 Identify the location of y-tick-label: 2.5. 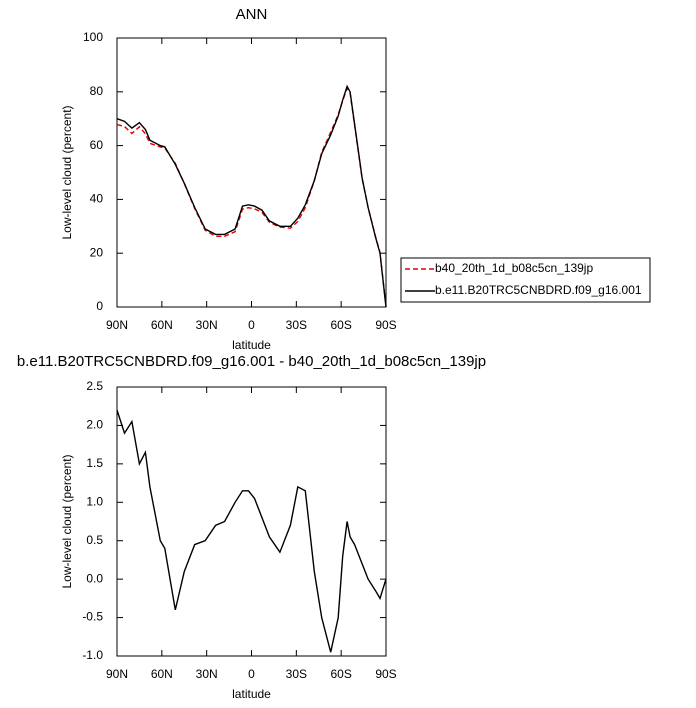
(94, 386).